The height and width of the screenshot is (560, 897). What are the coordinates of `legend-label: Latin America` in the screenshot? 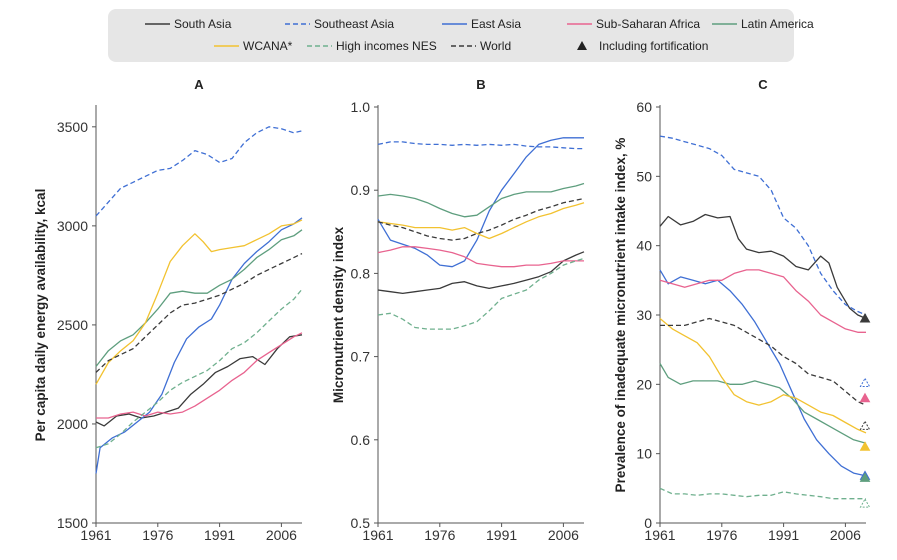 It's located at (777, 24).